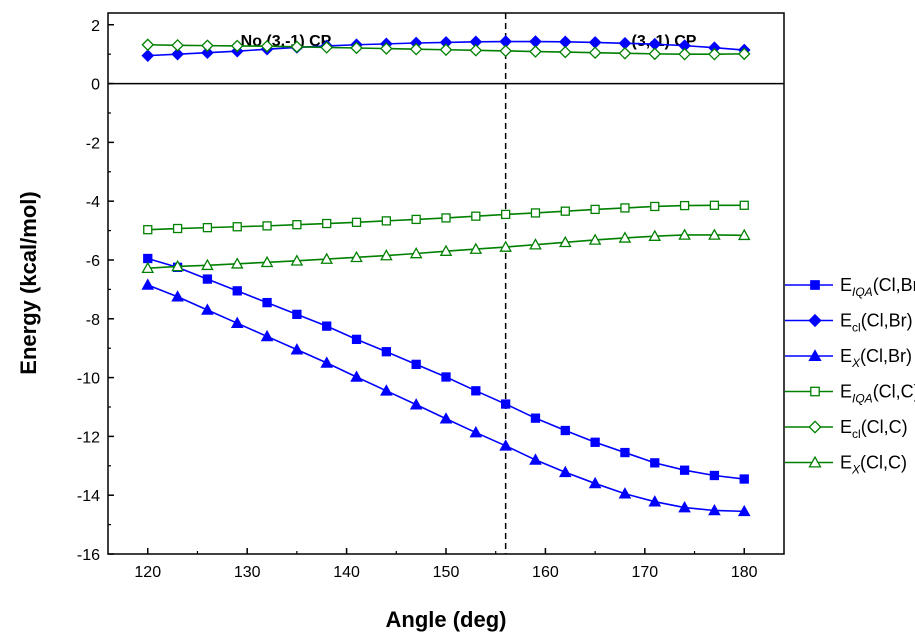 This screenshot has width=915, height=635. Describe the element at coordinates (95, 85) in the screenshot. I see `y-tick-label: 0` at that location.